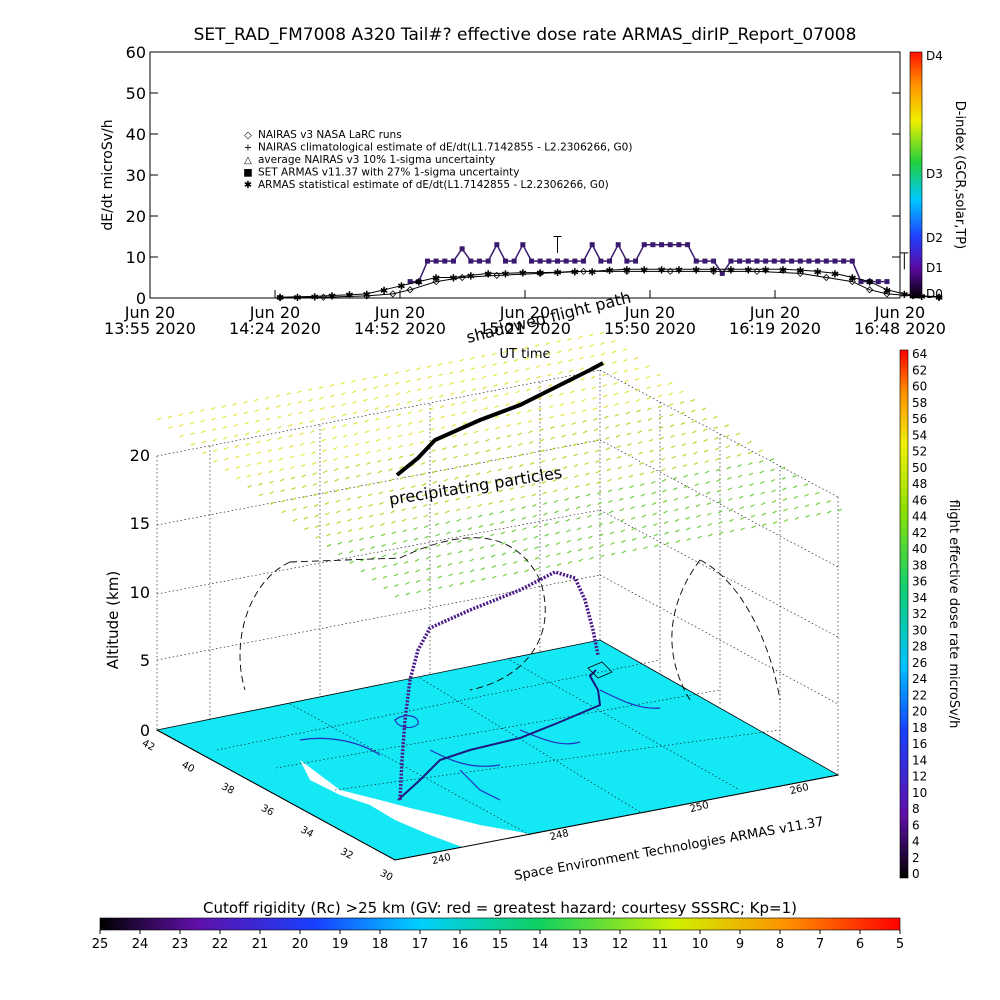 This screenshot has width=1000, height=1000. Describe the element at coordinates (919, 565) in the screenshot. I see `dose-tick-label: 38` at that location.